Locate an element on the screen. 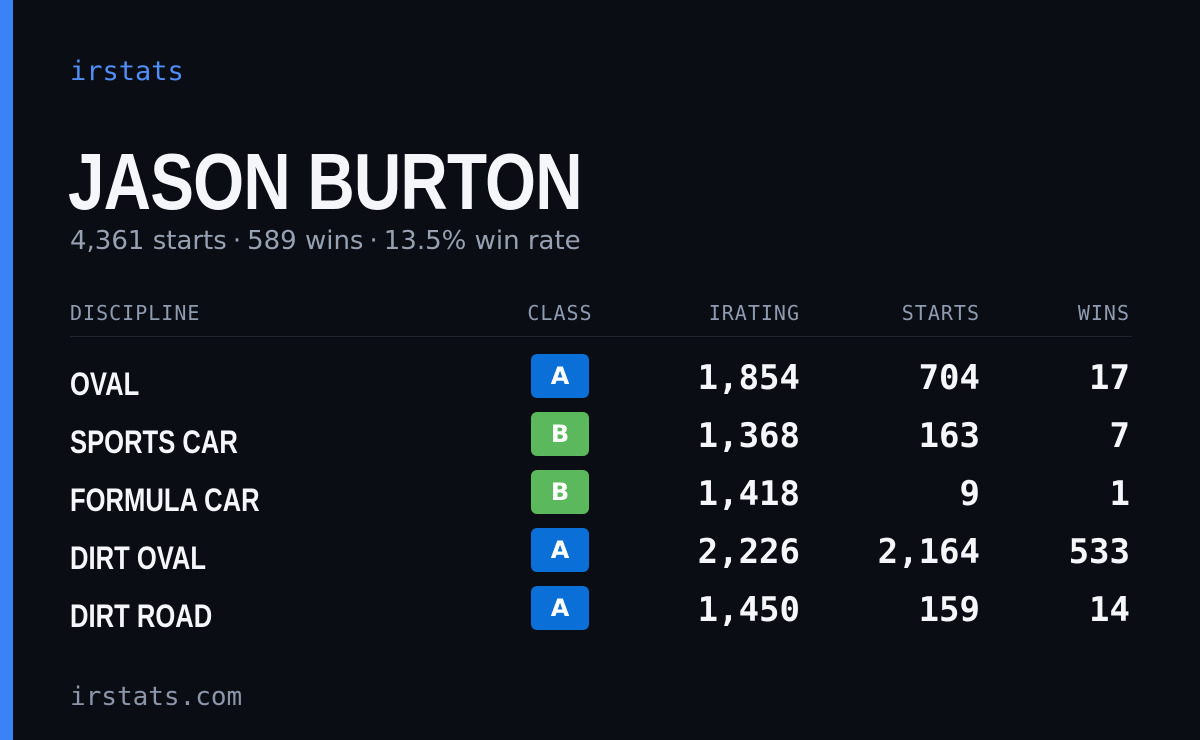 The height and width of the screenshot is (740, 1200). summary-win-rate: 13.5% win rate is located at coordinates (482, 241).